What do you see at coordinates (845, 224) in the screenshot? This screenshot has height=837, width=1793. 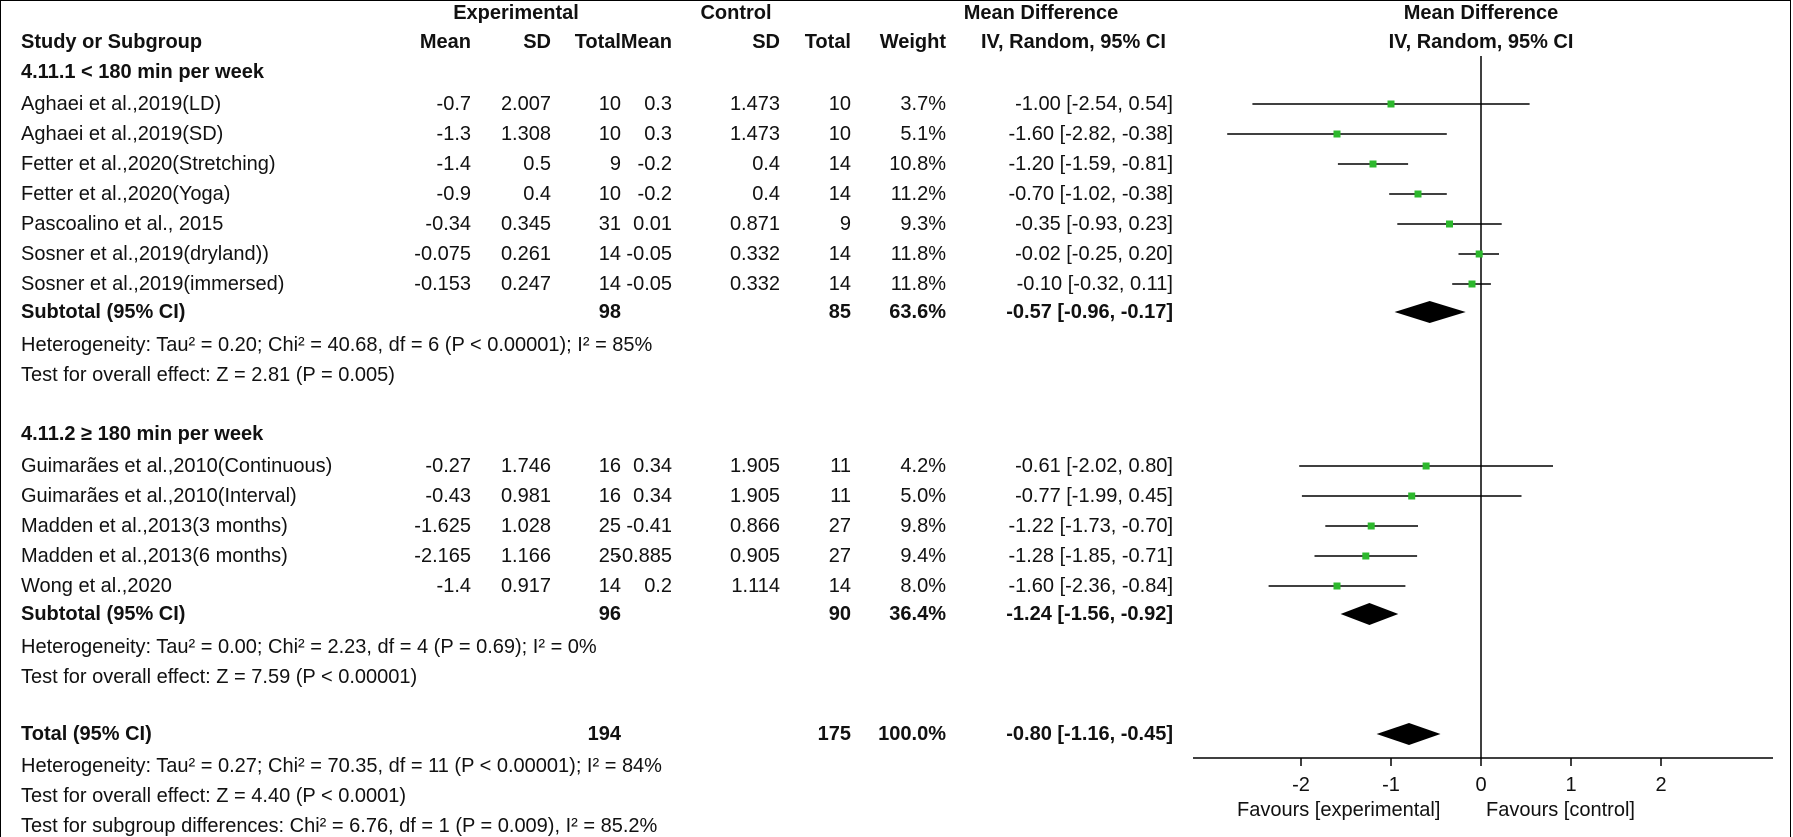 I see `total-c: 9` at bounding box center [845, 224].